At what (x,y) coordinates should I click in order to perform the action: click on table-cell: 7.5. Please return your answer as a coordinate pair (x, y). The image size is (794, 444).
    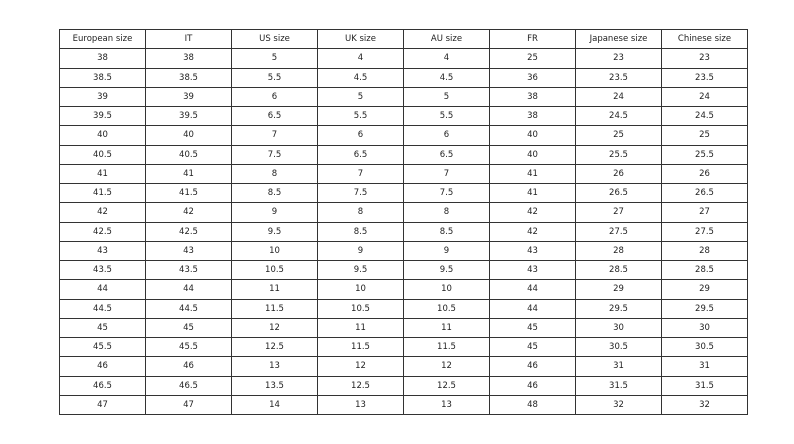
    Looking at the image, I should click on (360, 193).